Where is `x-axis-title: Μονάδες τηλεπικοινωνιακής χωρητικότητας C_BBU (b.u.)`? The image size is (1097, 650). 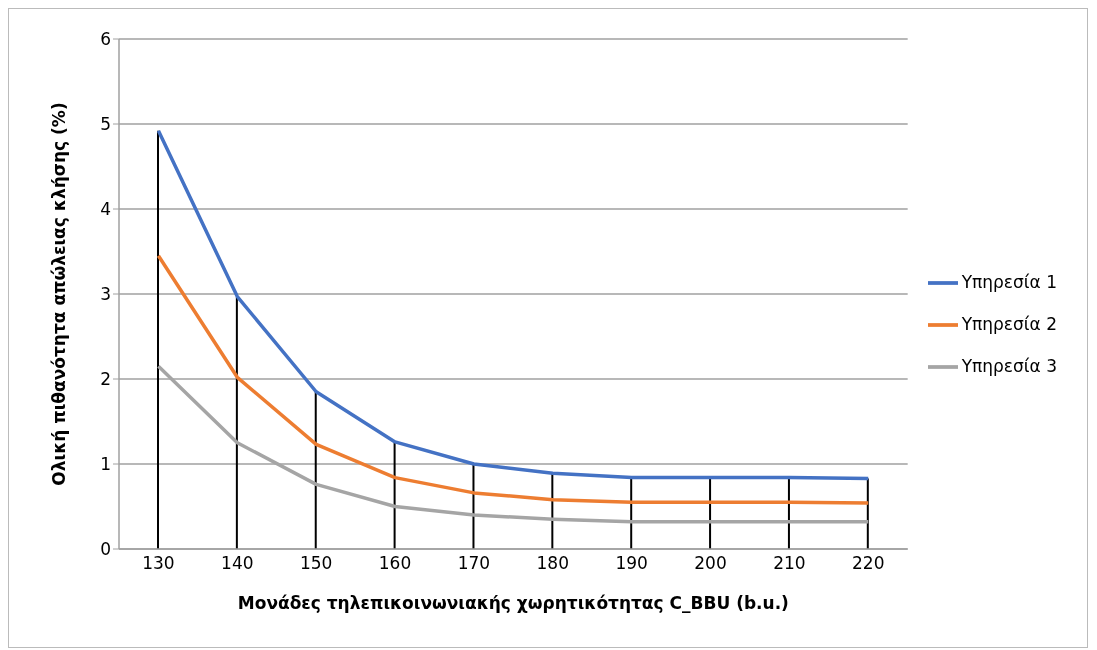 x-axis-title: Μονάδες τηλεπικοινωνιακής χωρητικότητας C_BBU (b.u.) is located at coordinates (513, 603).